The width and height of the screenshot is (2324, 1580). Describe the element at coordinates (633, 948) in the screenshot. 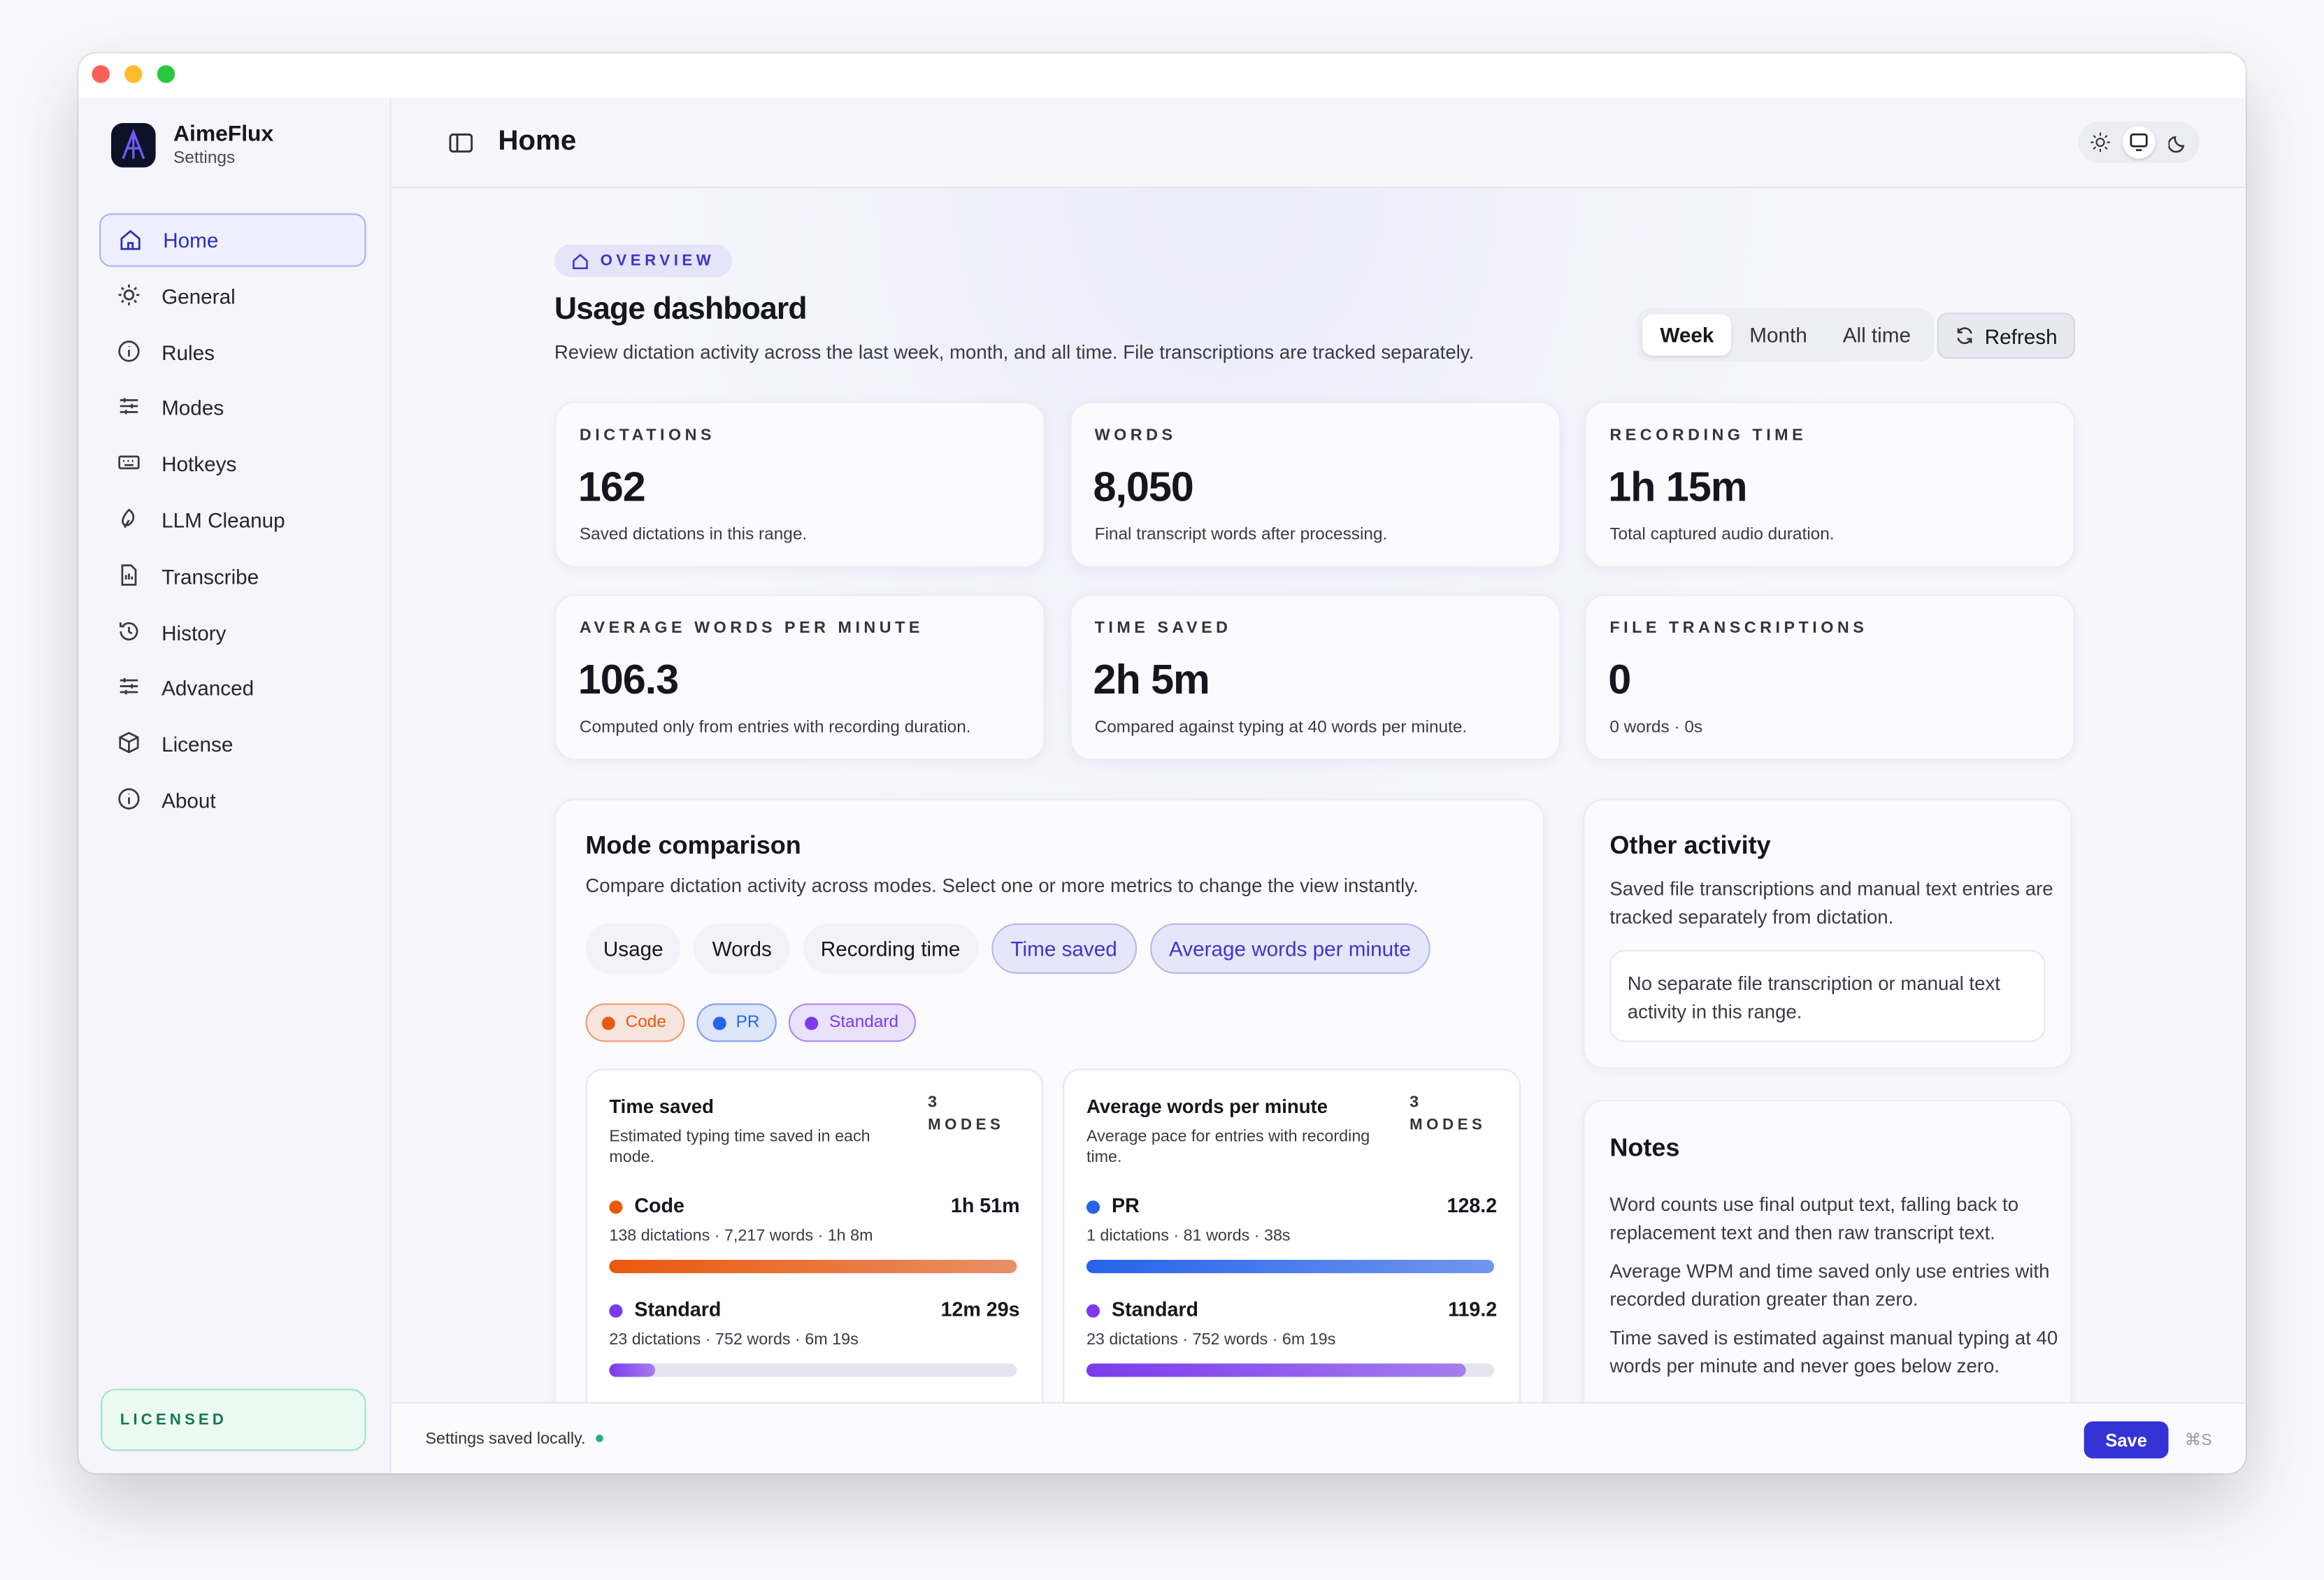

I see `metric-filter: Usage` at that location.